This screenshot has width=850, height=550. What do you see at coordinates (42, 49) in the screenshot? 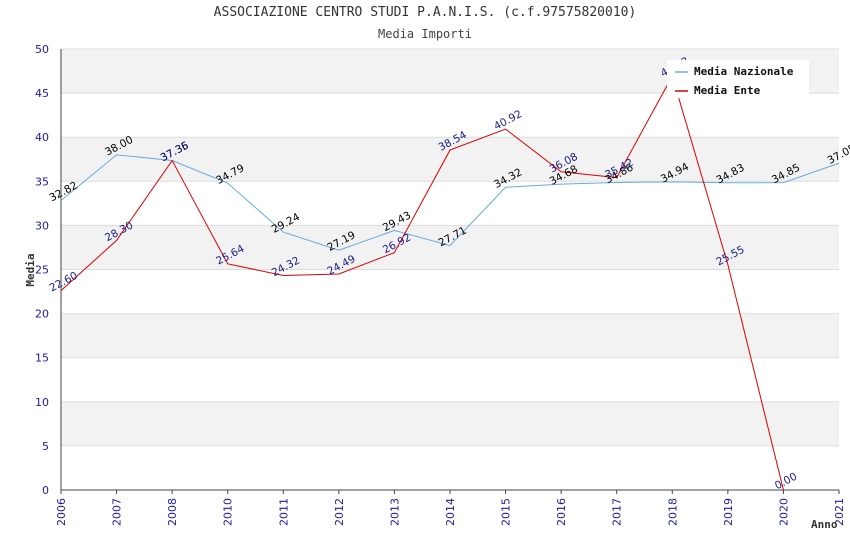
I see `y-tick-label: 50` at bounding box center [42, 49].